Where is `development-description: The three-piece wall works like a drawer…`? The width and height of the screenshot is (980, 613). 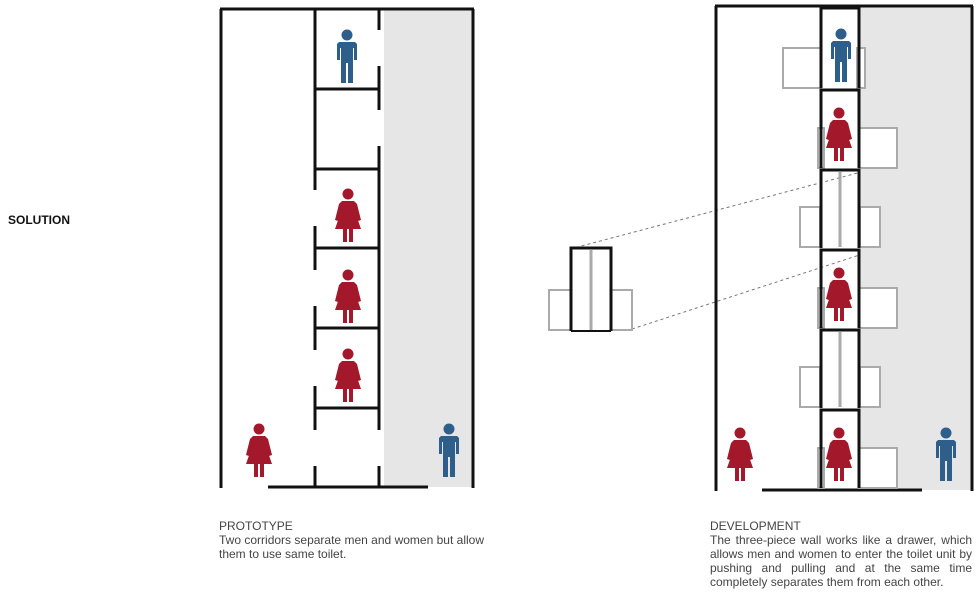
development-description: The three-piece wall works like a drawer… is located at coordinates (841, 561).